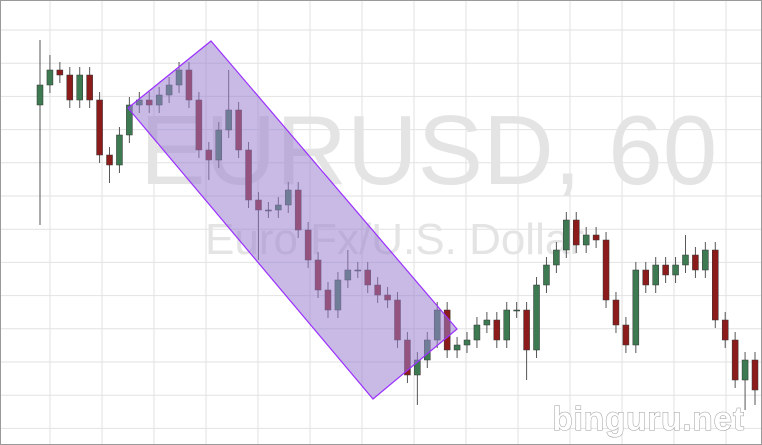 The image size is (762, 445). Describe the element at coordinates (649, 418) in the screenshot. I see `credit: binguru.net` at that location.